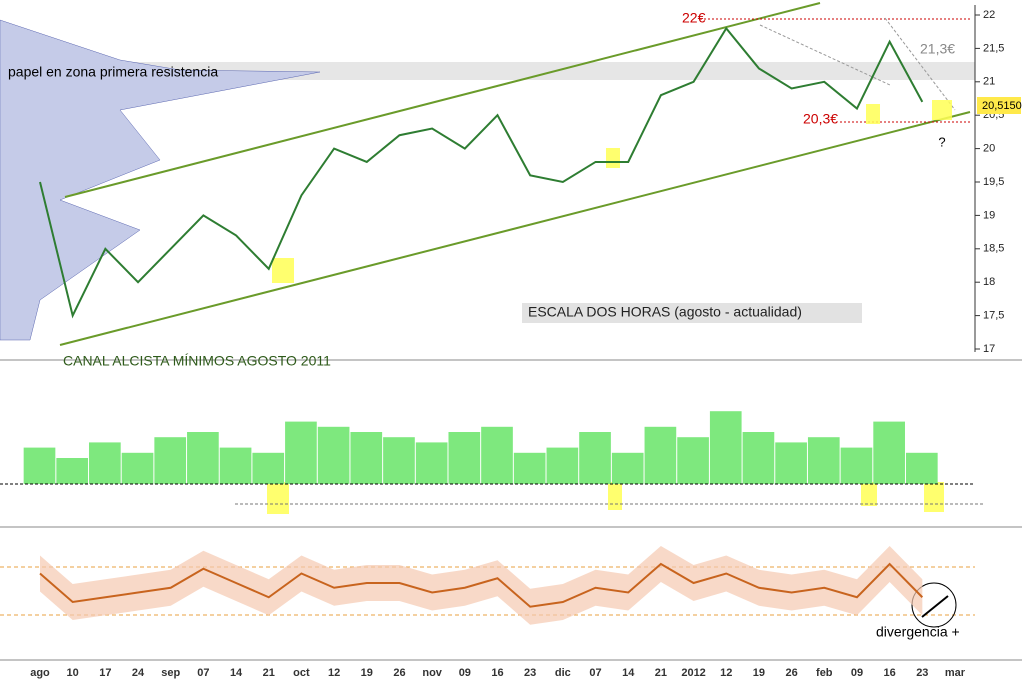  What do you see at coordinates (160, 180) in the screenshot?
I see `volume-profile` at bounding box center [160, 180].